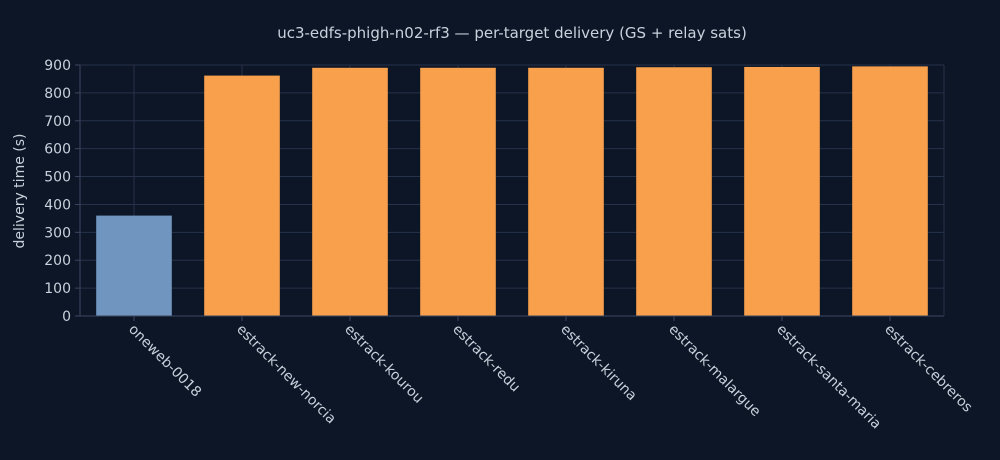 The height and width of the screenshot is (460, 1000). What do you see at coordinates (20, 191) in the screenshot?
I see `y-axis-label: delivery time (s)` at bounding box center [20, 191].